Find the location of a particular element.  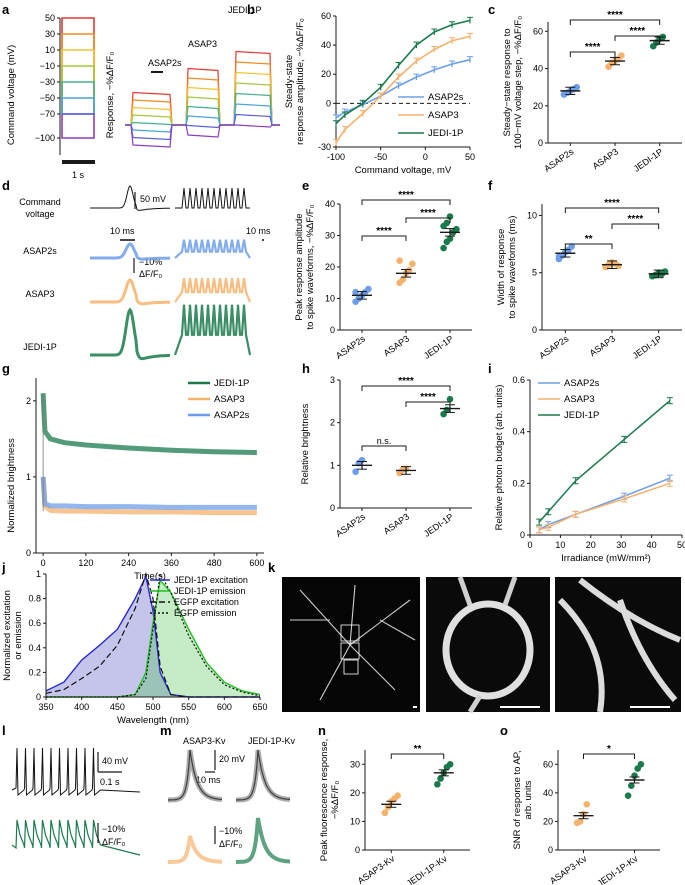

i-ytick-label: 0 is located at coordinates (522, 535).